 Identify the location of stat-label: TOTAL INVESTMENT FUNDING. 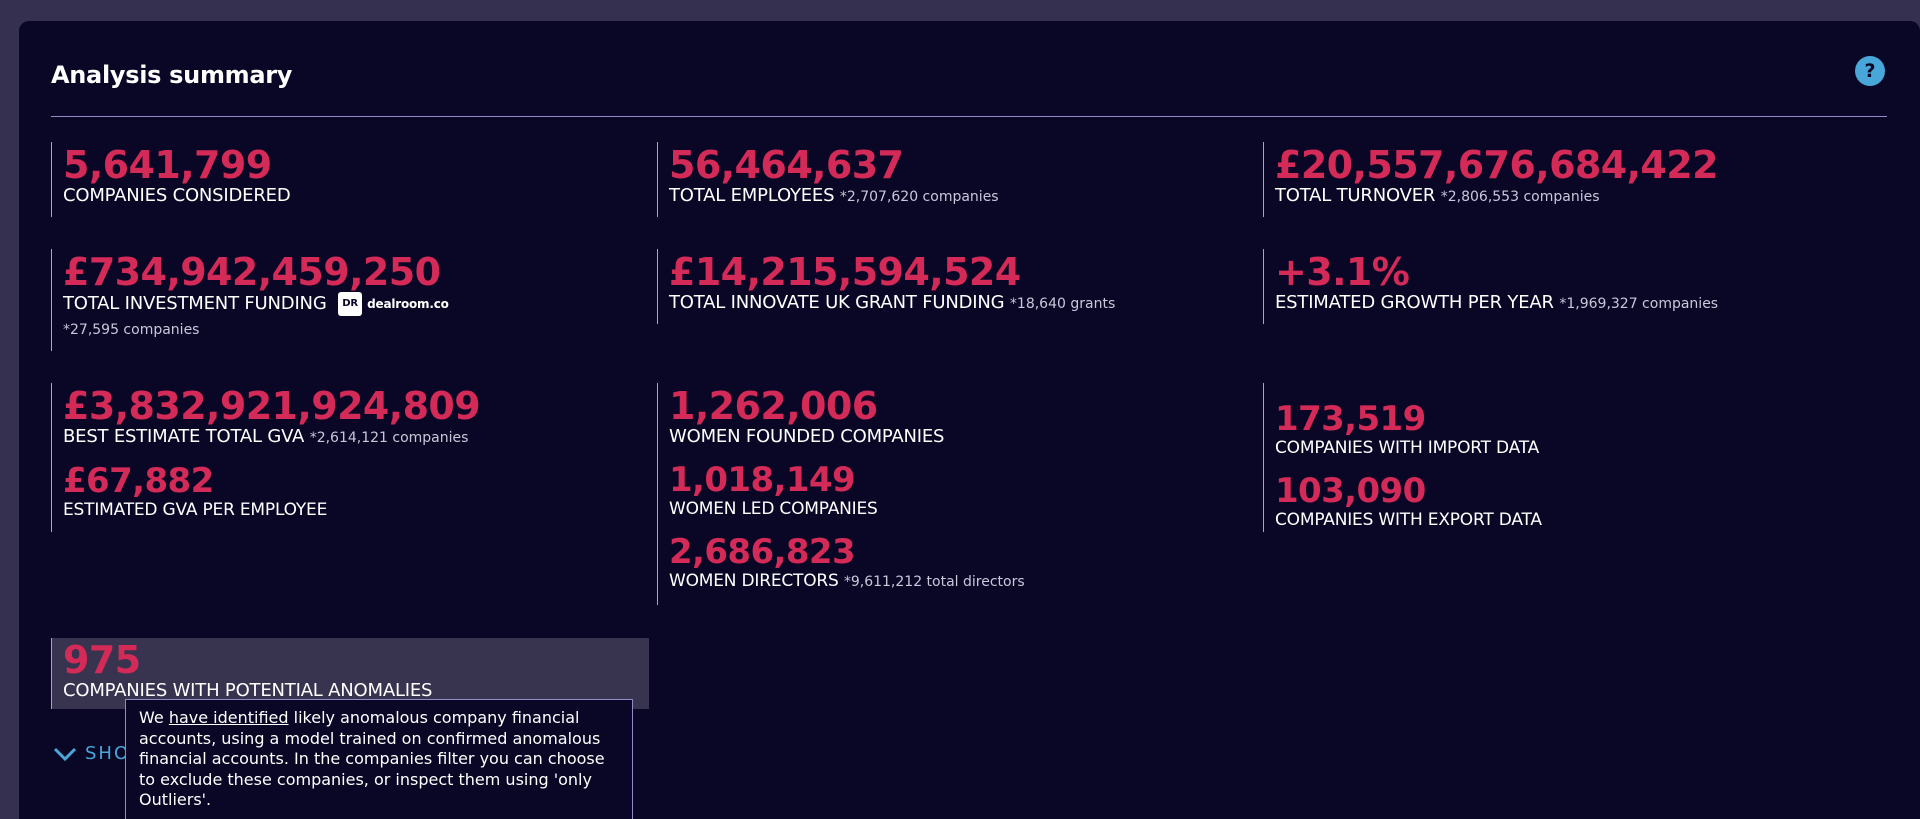
(195, 303).